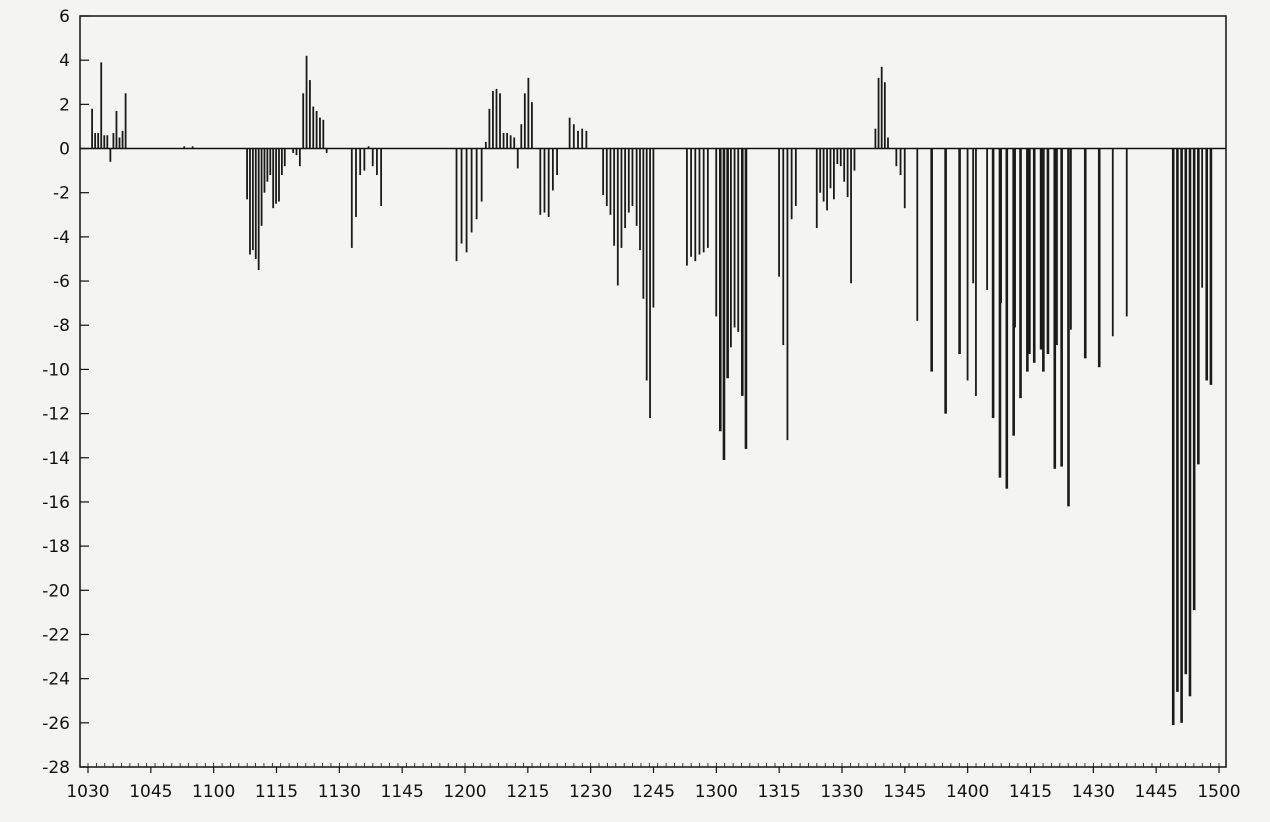  I want to click on y-tick-label: -16, so click(56, 503).